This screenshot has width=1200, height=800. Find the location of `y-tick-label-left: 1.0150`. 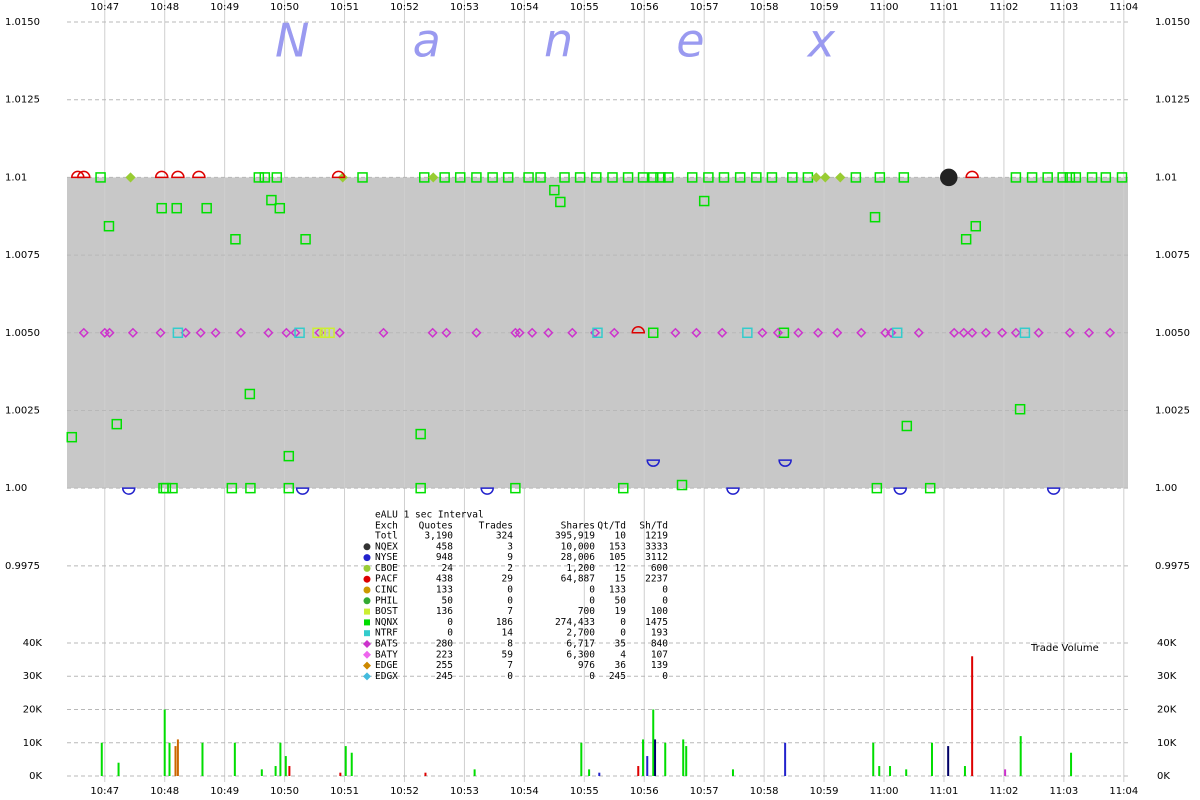

y-tick-label-left: 1.0150 is located at coordinates (22, 22).